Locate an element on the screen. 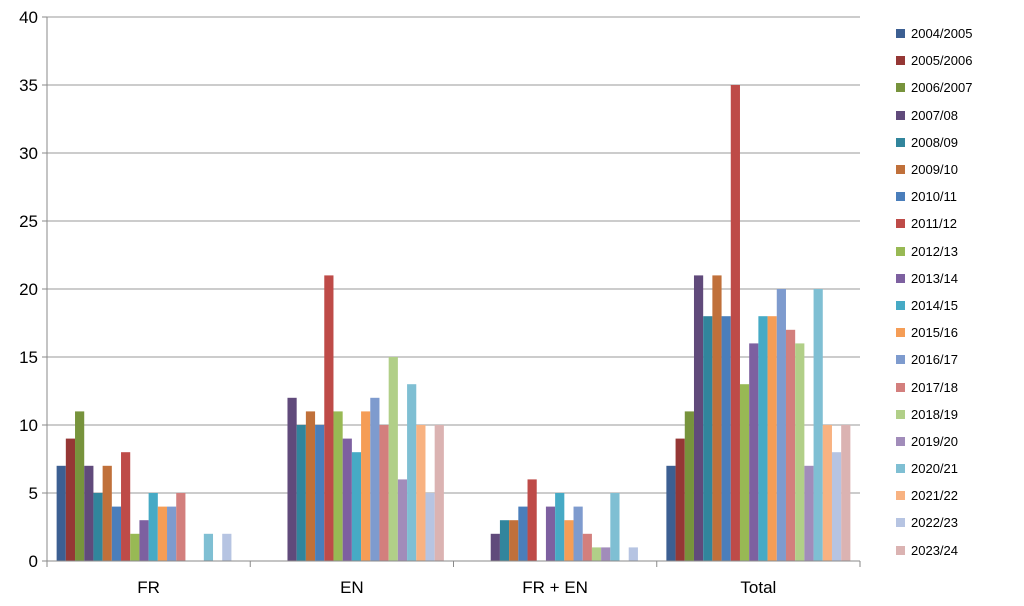 The width and height of the screenshot is (1024, 606). legend-item: 2021/22 is located at coordinates (958, 495).